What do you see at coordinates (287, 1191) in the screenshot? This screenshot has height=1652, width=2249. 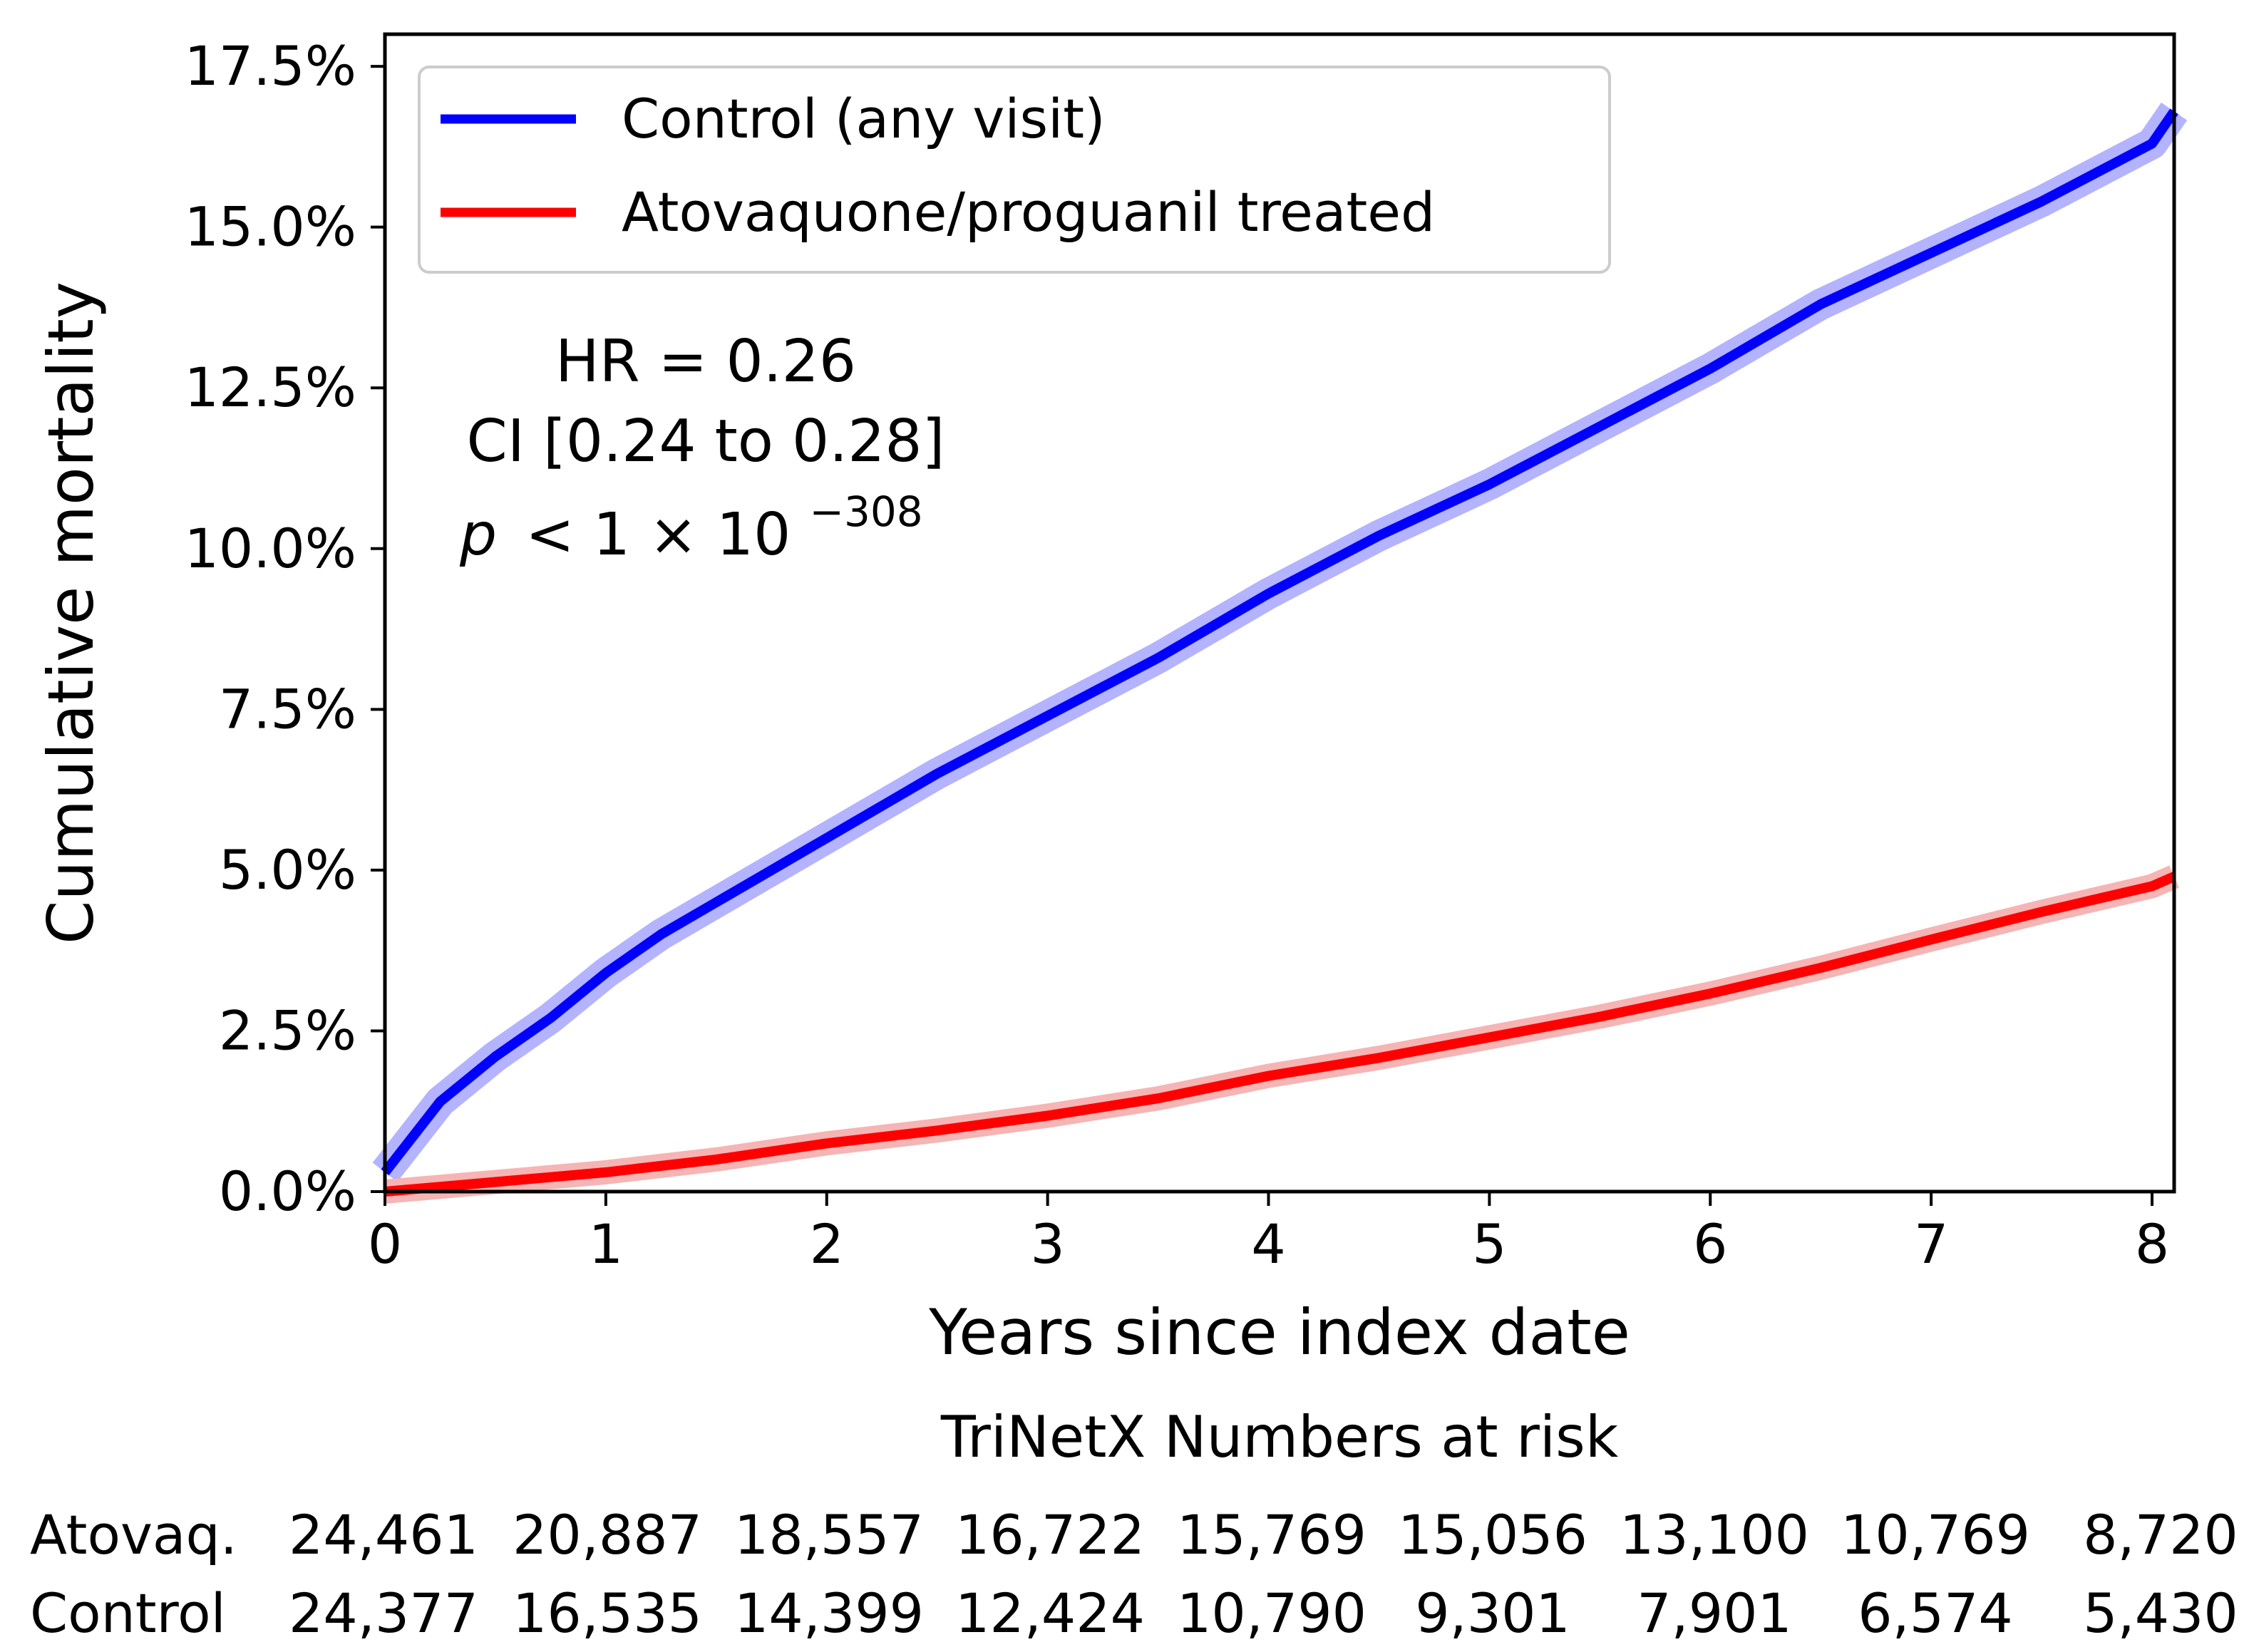 I see `y-tick-label: 0.0%` at bounding box center [287, 1191].